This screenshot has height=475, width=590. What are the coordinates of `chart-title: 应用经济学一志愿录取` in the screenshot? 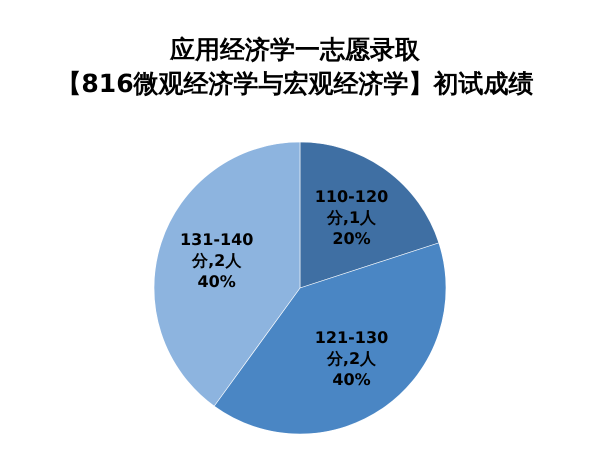 It's located at (295, 50).